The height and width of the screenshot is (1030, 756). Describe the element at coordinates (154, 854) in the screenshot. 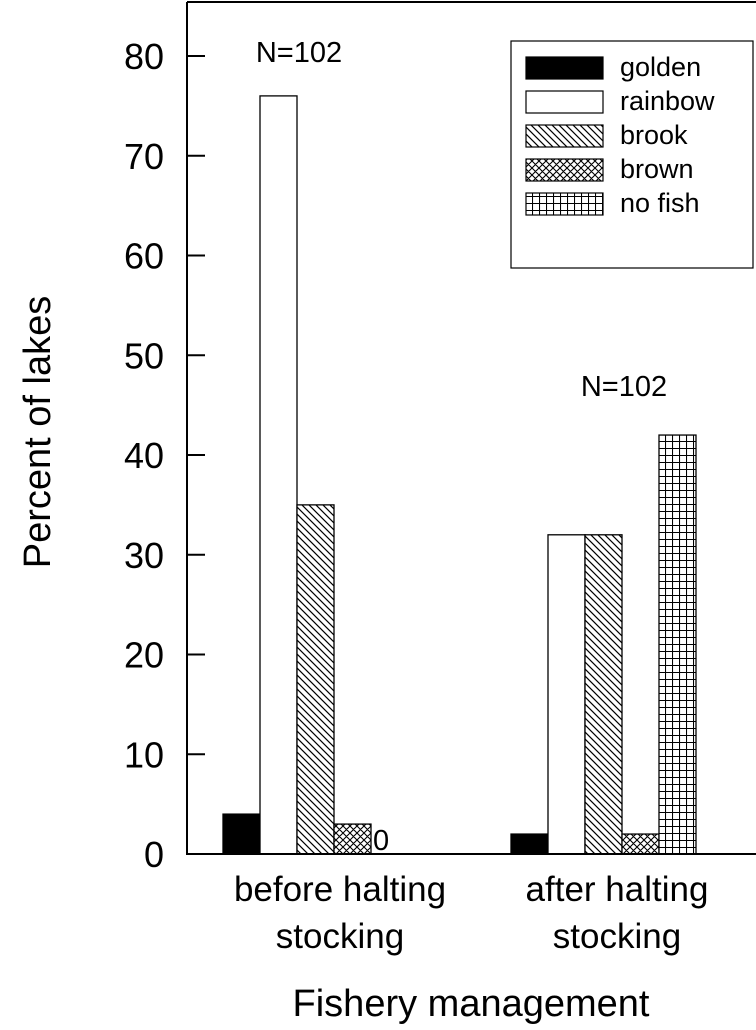

I see `y-tick-label: 0` at that location.